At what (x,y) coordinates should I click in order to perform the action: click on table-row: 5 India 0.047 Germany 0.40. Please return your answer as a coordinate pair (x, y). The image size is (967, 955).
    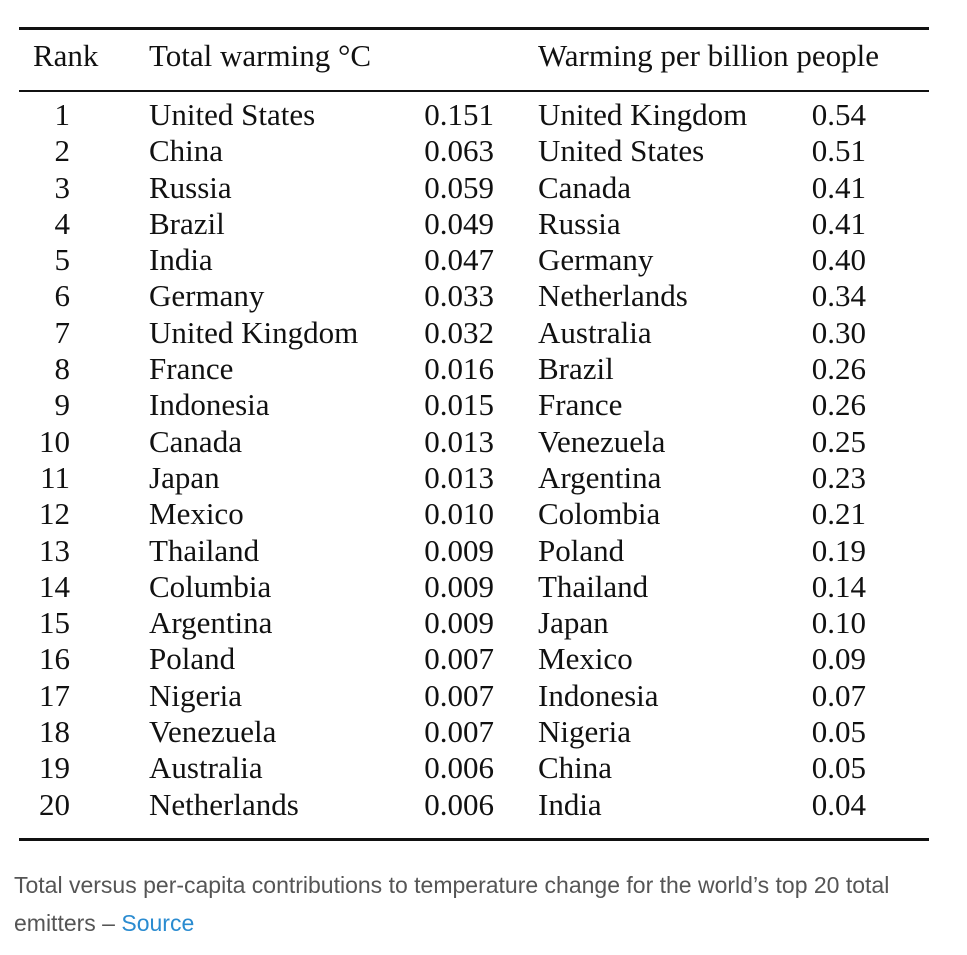
    Looking at the image, I should click on (483, 260).